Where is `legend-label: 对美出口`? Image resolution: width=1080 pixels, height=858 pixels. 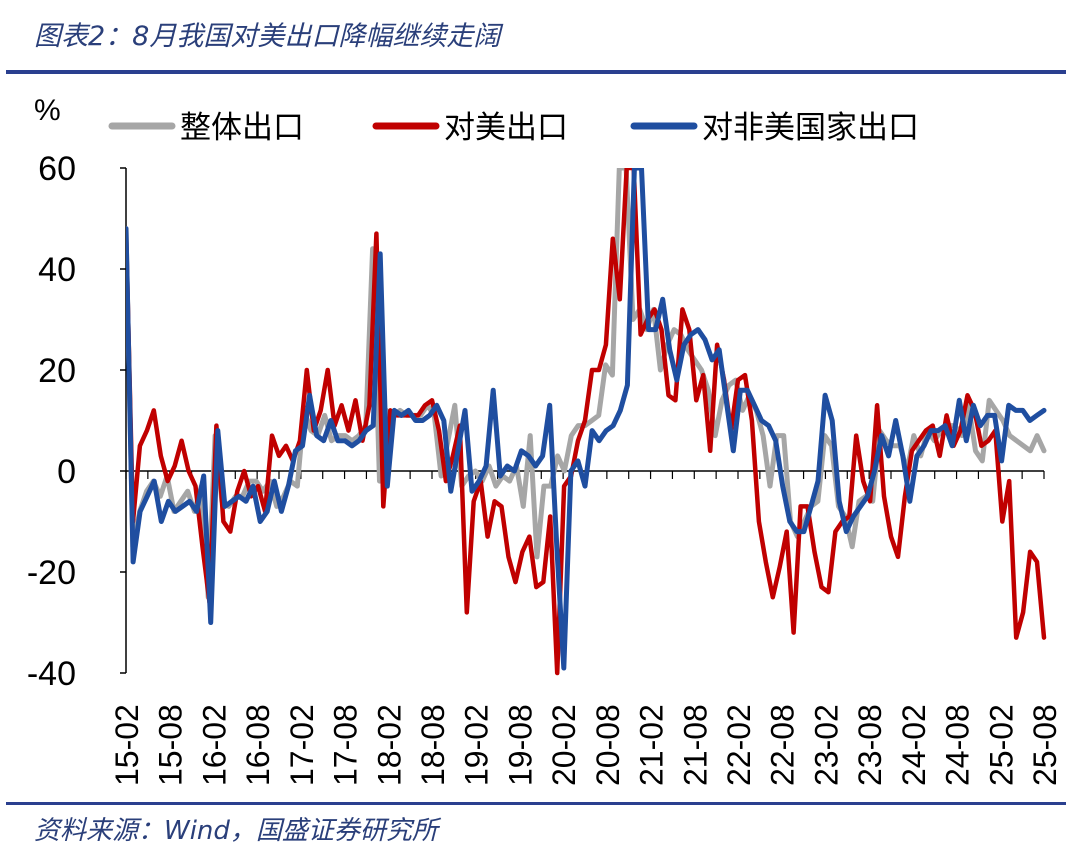
legend-label: 对美出口 is located at coordinates (506, 128).